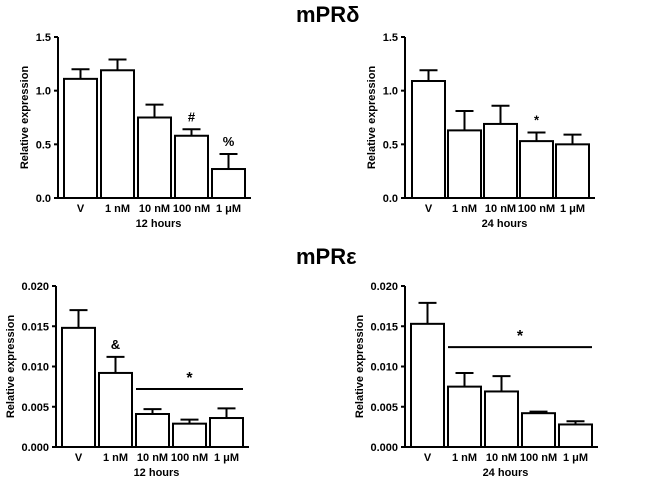 The height and width of the screenshot is (481, 649). Describe the element at coordinates (229, 141) in the screenshot. I see `significance-marker: %` at that location.